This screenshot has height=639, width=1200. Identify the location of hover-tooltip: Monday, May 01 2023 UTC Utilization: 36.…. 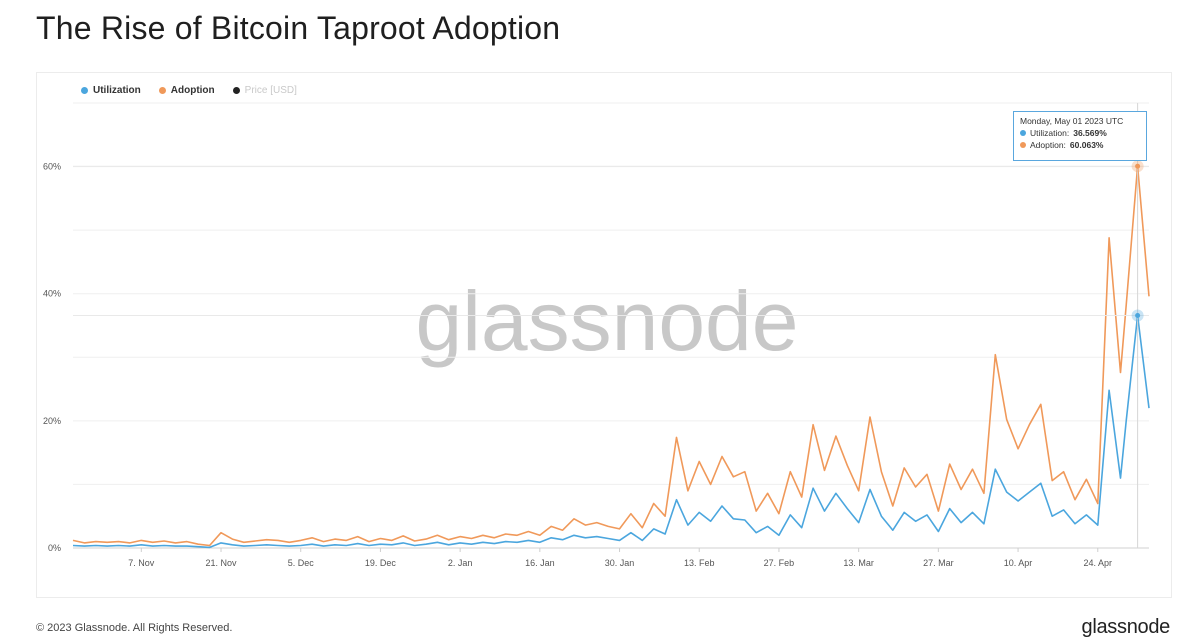
(1080, 136).